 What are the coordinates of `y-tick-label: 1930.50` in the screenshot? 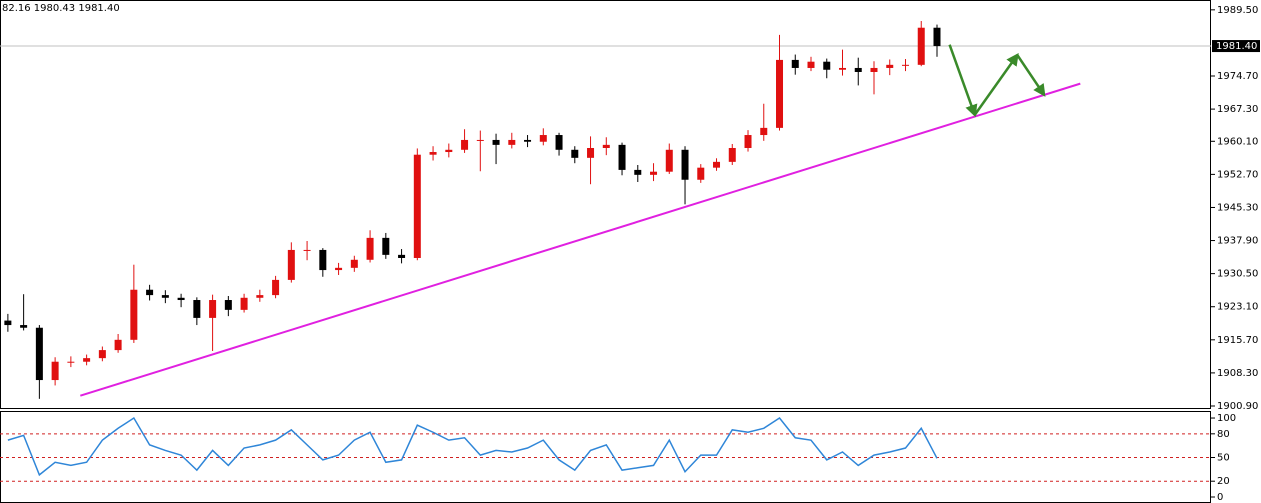 It's located at (1237, 274).